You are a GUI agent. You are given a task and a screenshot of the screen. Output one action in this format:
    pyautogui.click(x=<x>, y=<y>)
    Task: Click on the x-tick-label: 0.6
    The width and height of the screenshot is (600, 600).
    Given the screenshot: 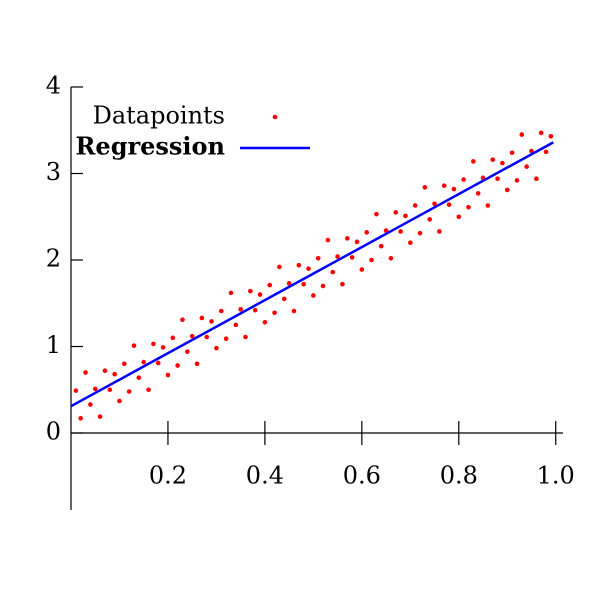 What is the action you would take?
    pyautogui.click(x=362, y=476)
    